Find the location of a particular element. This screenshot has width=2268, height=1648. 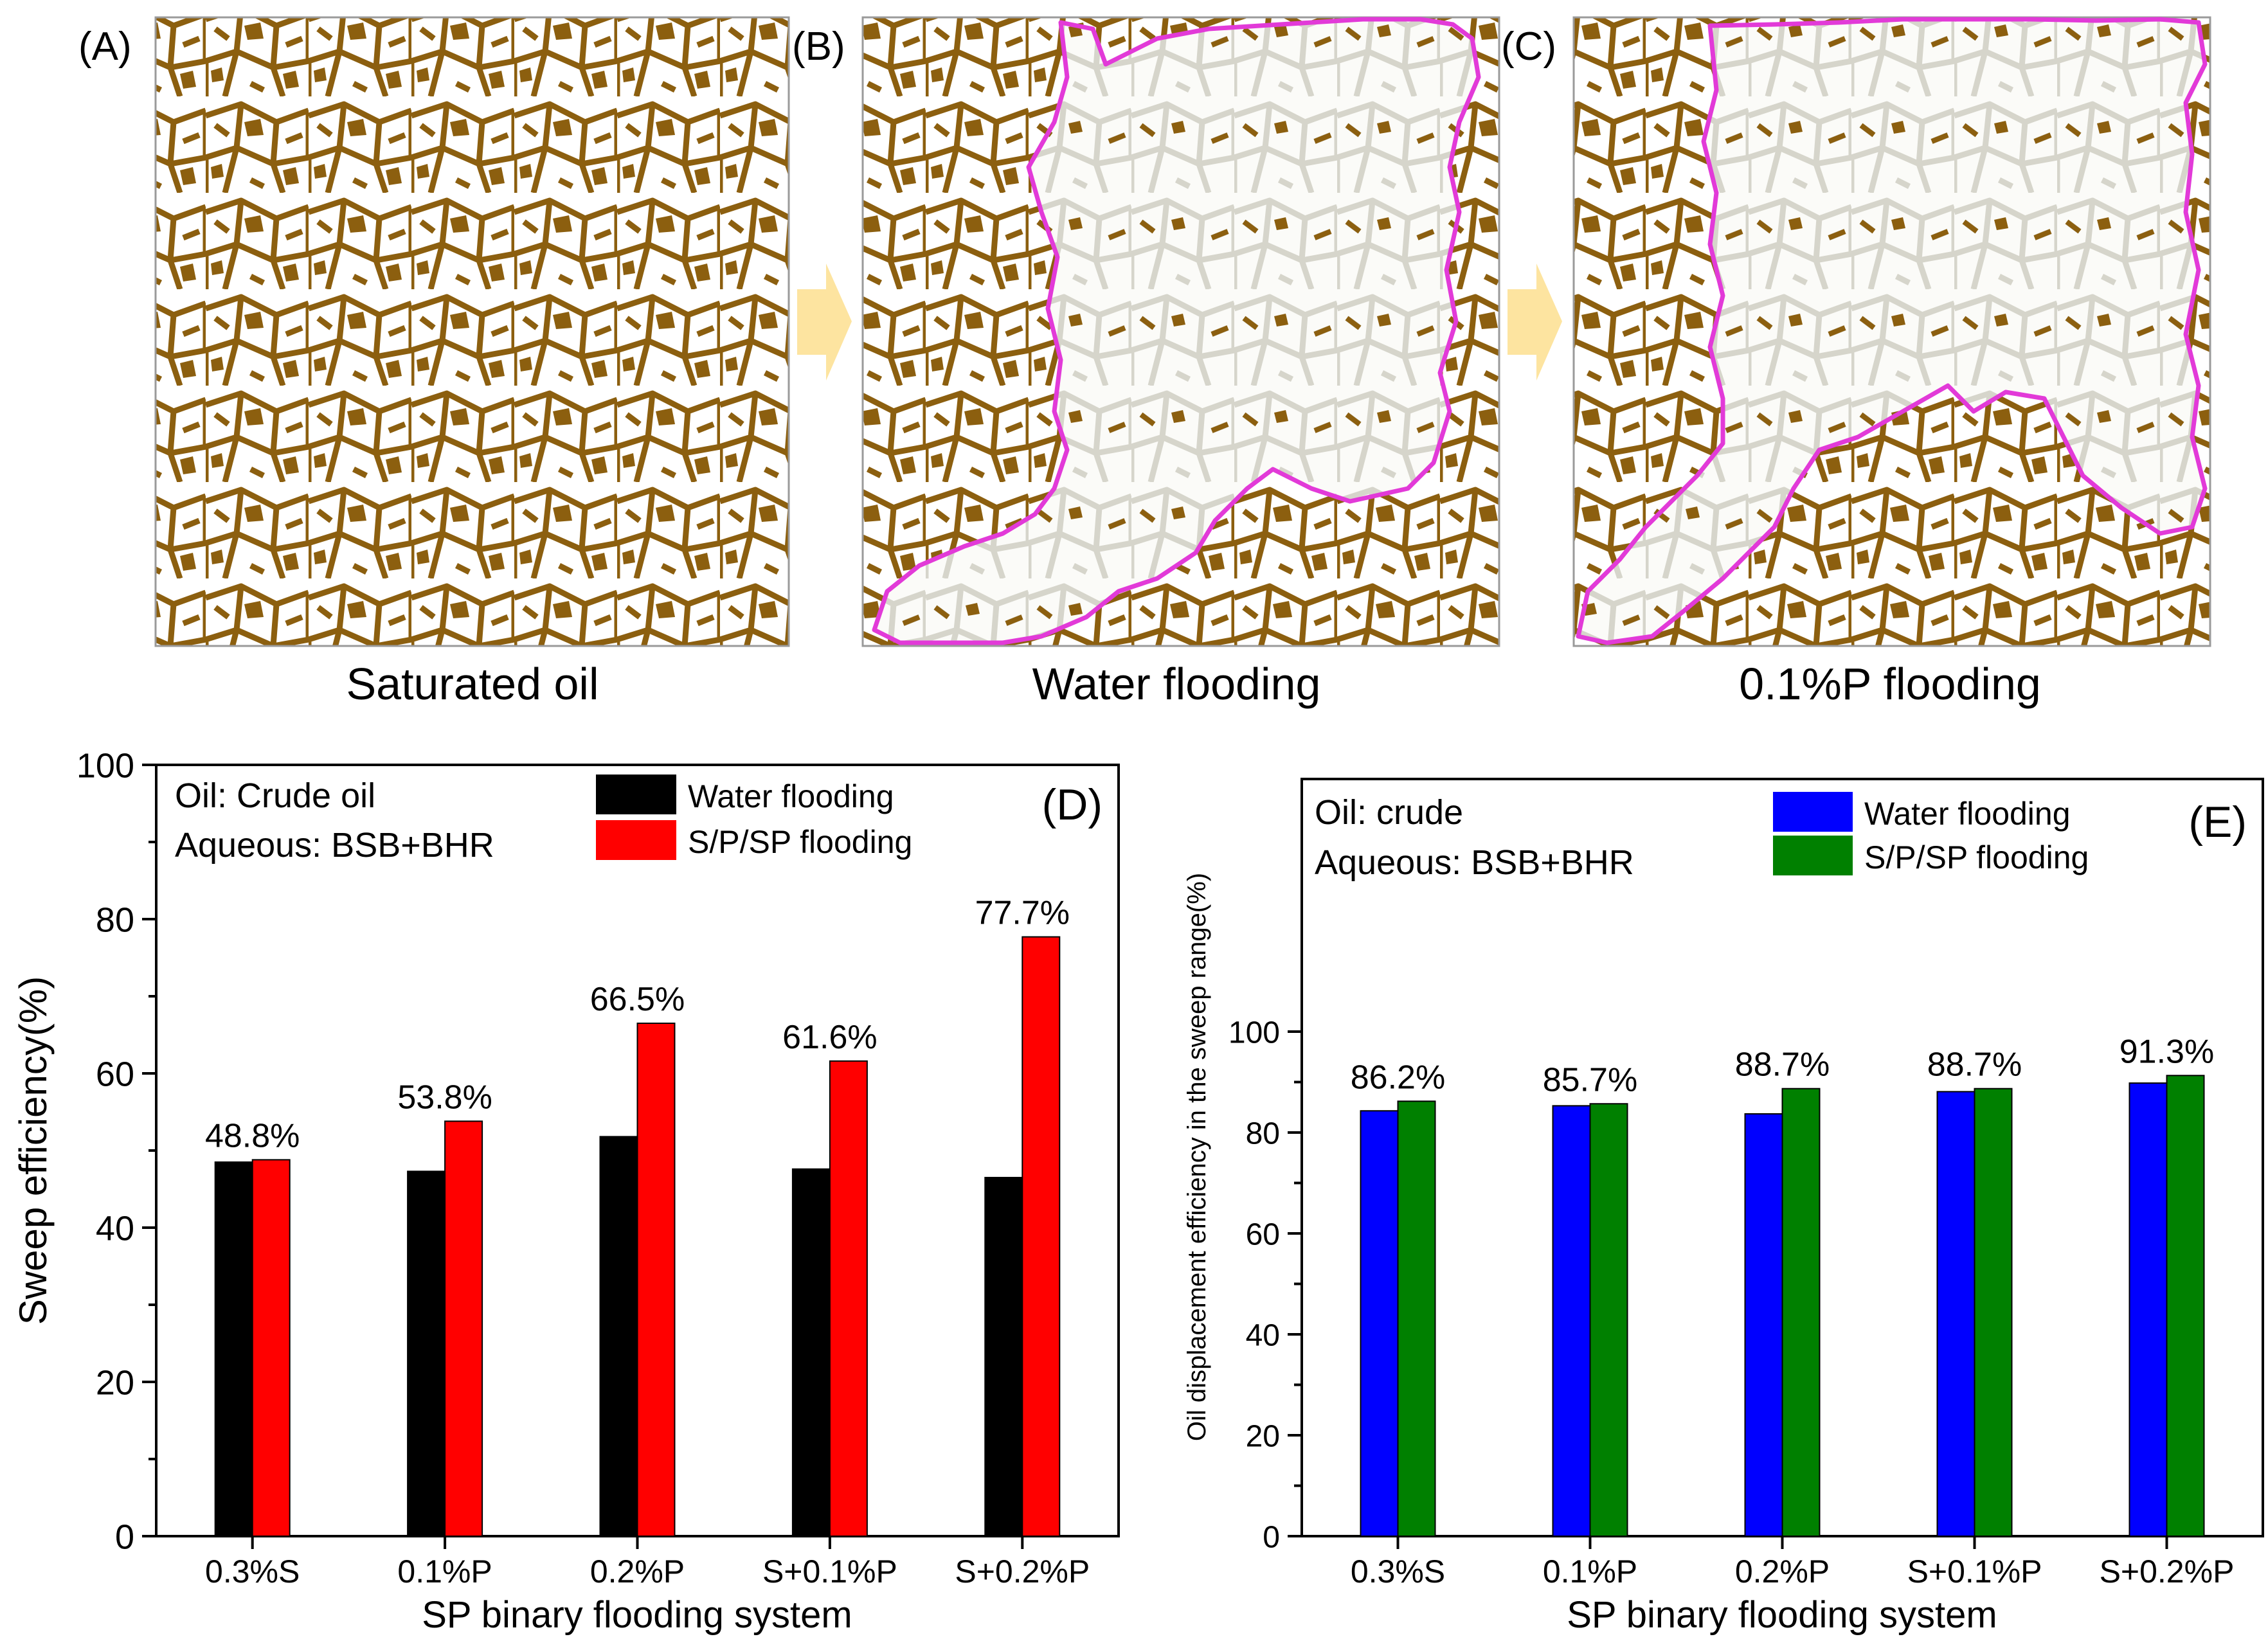

legend-swatch-water-e is located at coordinates (1813, 812).